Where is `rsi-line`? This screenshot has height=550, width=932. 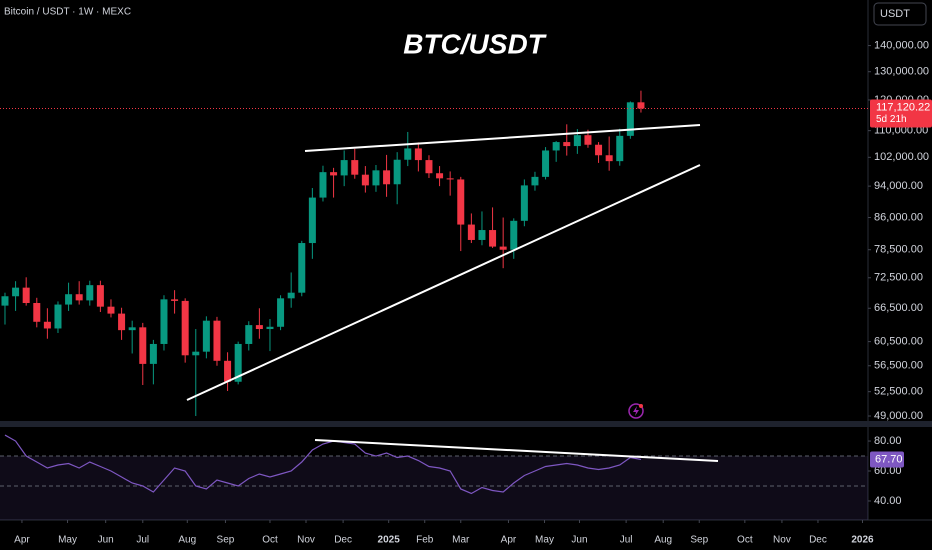 rsi-line is located at coordinates (323, 464).